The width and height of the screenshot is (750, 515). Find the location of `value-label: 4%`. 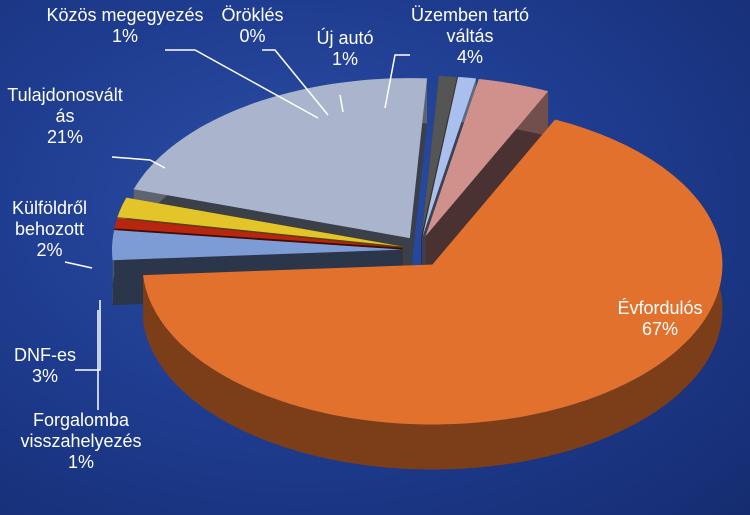

value-label: 4% is located at coordinates (469, 57).